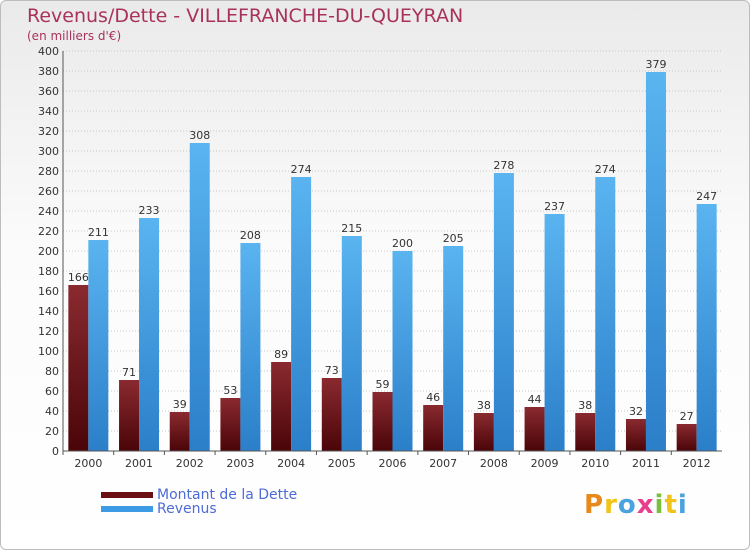  What do you see at coordinates (554, 206) in the screenshot?
I see `data-label-revenus: 237` at bounding box center [554, 206].